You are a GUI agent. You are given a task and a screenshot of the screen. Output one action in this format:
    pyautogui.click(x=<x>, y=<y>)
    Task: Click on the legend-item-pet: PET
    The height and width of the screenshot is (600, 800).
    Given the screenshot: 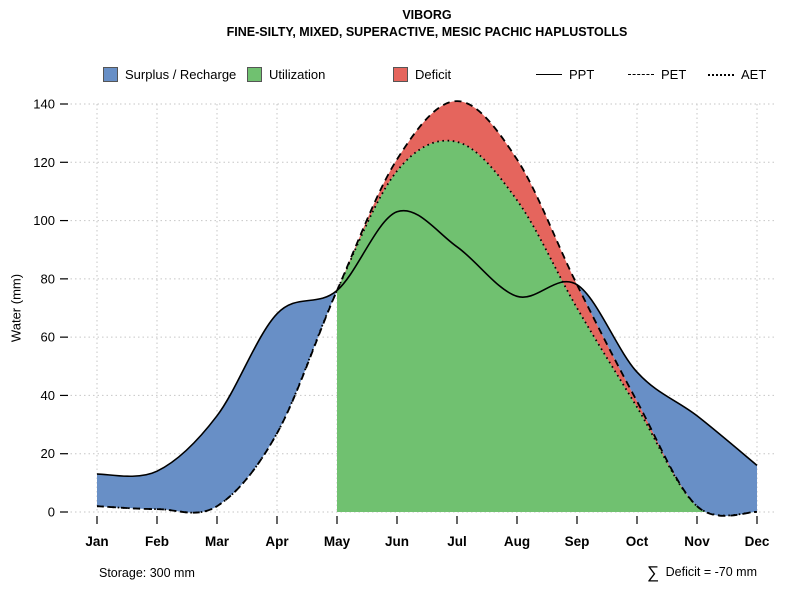 What is the action you would take?
    pyautogui.click(x=657, y=74)
    